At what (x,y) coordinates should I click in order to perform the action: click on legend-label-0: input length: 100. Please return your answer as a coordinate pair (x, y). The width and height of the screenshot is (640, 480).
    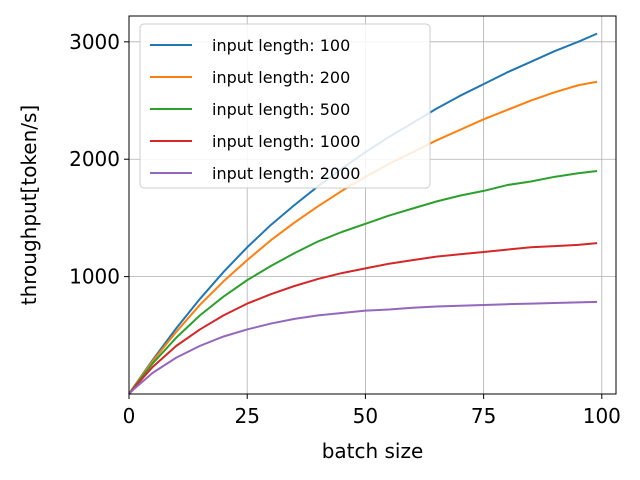
    Looking at the image, I should click on (281, 45).